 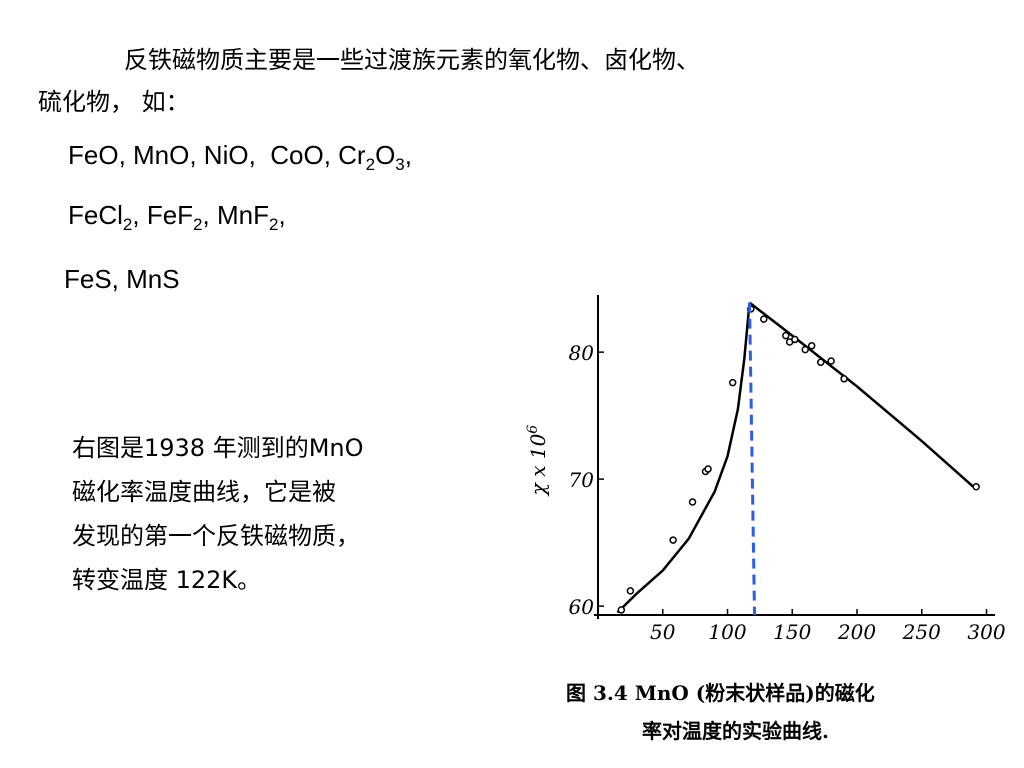 What do you see at coordinates (792, 632) in the screenshot?
I see `x-tick-label: 150` at bounding box center [792, 632].